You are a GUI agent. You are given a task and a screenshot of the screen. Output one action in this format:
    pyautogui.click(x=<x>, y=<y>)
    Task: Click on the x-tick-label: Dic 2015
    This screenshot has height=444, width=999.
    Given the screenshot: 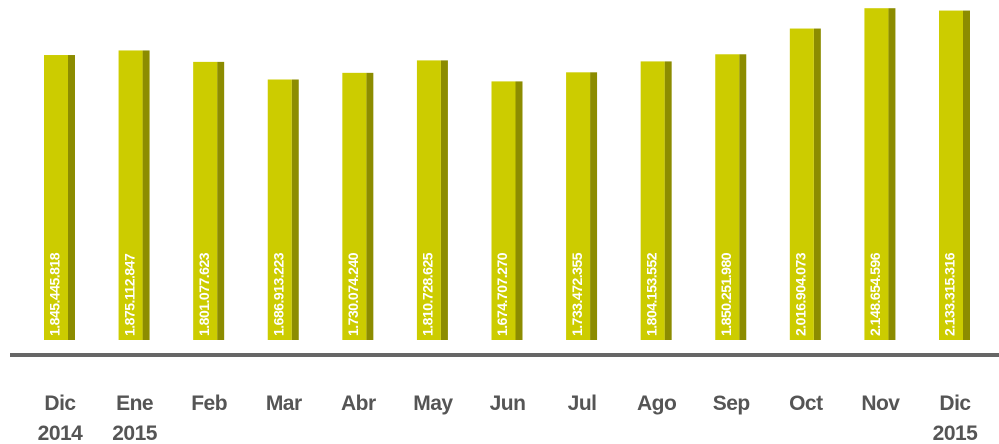 What is the action you would take?
    pyautogui.click(x=956, y=418)
    